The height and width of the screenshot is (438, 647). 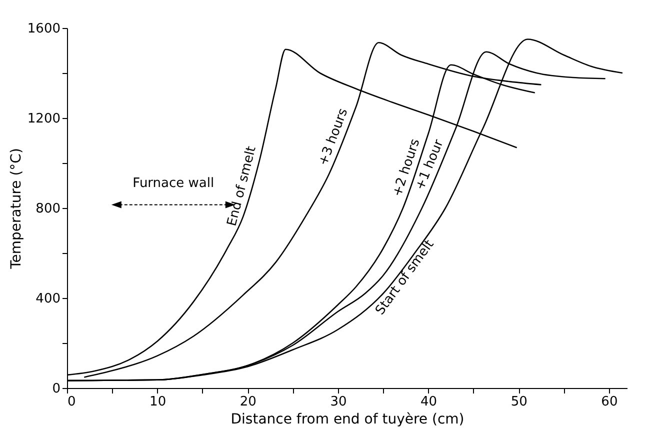 What do you see at coordinates (48, 299) in the screenshot?
I see `y-tick-label: 400` at bounding box center [48, 299].